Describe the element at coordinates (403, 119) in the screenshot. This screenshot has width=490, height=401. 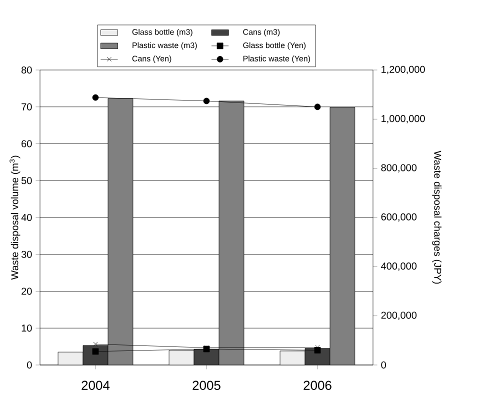
I see `y2-tick-label: 1,000,000` at that location.